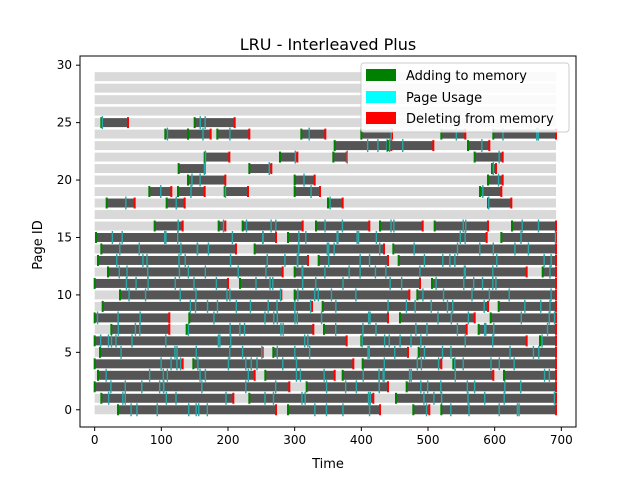 The image size is (640, 480). Describe the element at coordinates (480, 119) in the screenshot. I see `legend-label-deleting: Deleting from memory` at that location.